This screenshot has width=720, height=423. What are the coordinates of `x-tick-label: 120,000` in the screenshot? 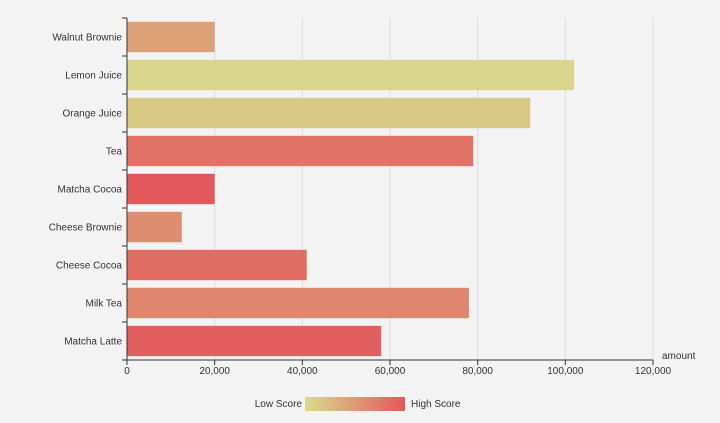 It's located at (653, 371).